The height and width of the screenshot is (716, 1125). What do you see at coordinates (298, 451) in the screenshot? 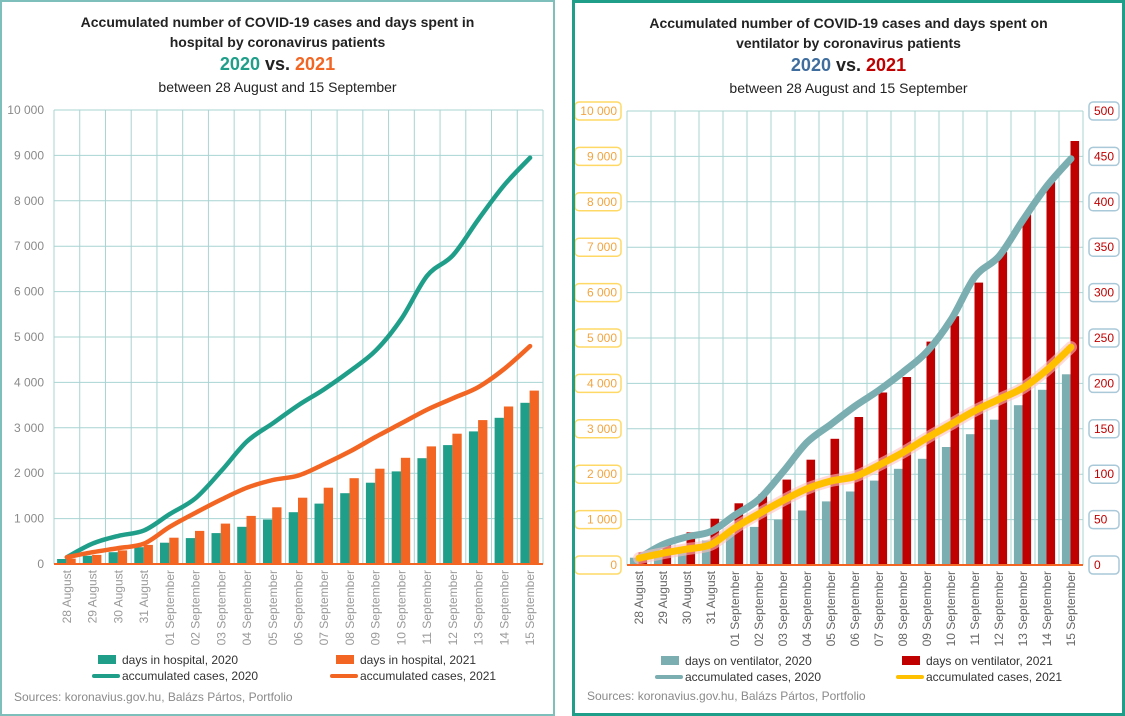
I see `series-line` at bounding box center [298, 451].